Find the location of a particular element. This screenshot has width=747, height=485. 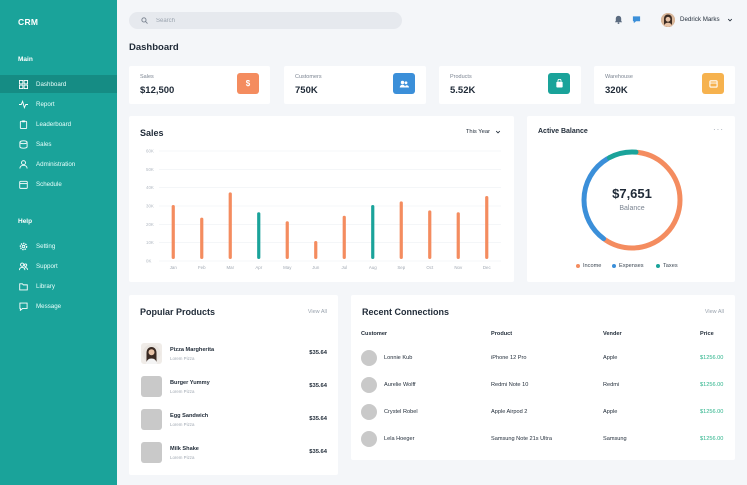

sidebar-item-sales: Sales is located at coordinates (58, 144).